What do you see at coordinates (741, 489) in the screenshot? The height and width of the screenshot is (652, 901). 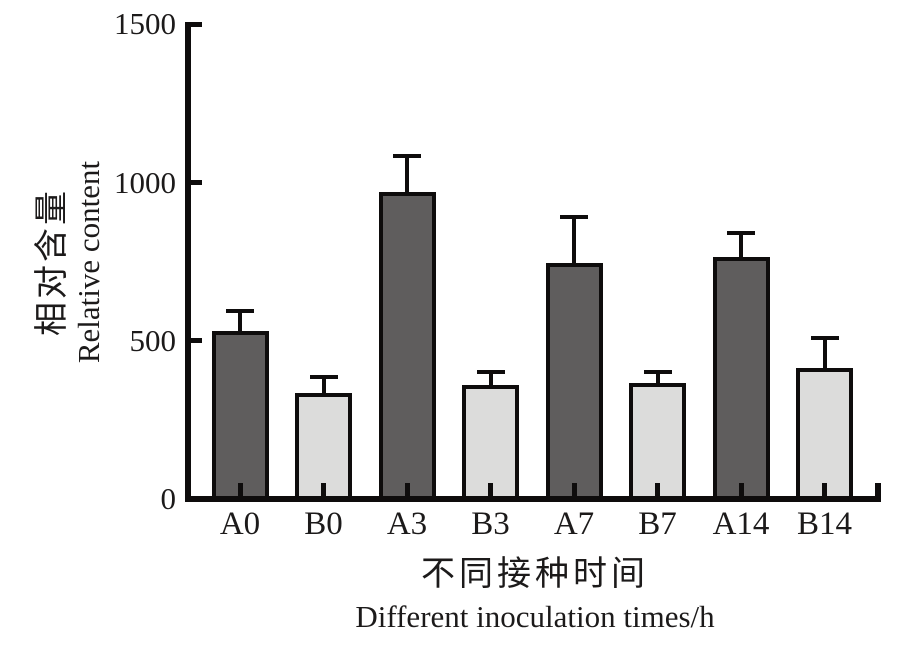 I see `x-axis-tick-A14` at bounding box center [741, 489].